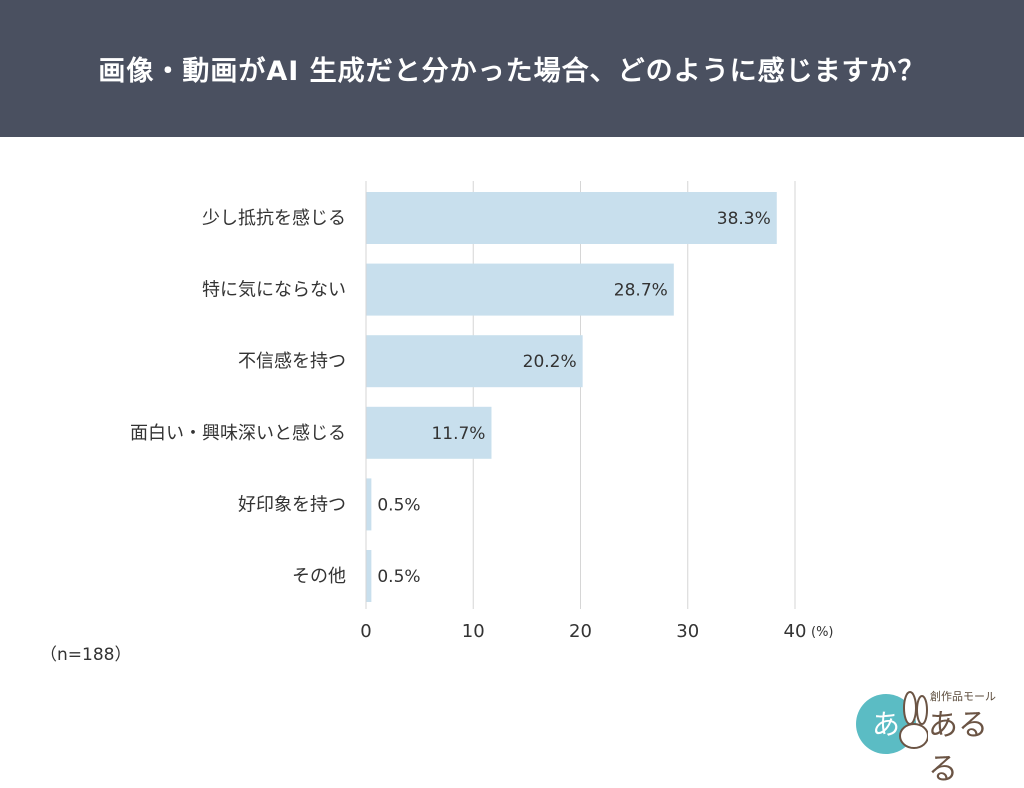 This screenshot has height=788, width=1024. Describe the element at coordinates (744, 219) in the screenshot. I see `data-label-0: 38.3%` at that location.